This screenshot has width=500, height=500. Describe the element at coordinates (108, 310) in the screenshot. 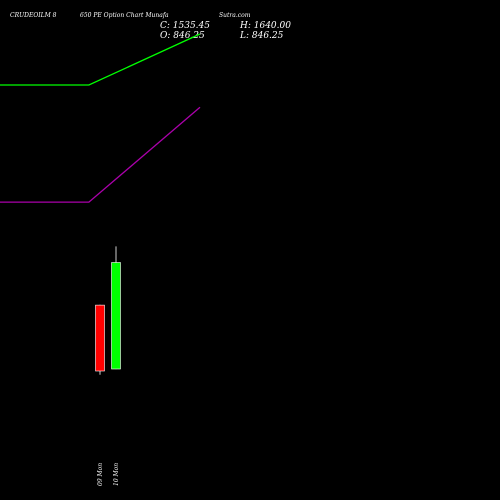

I see `candles` at that location.